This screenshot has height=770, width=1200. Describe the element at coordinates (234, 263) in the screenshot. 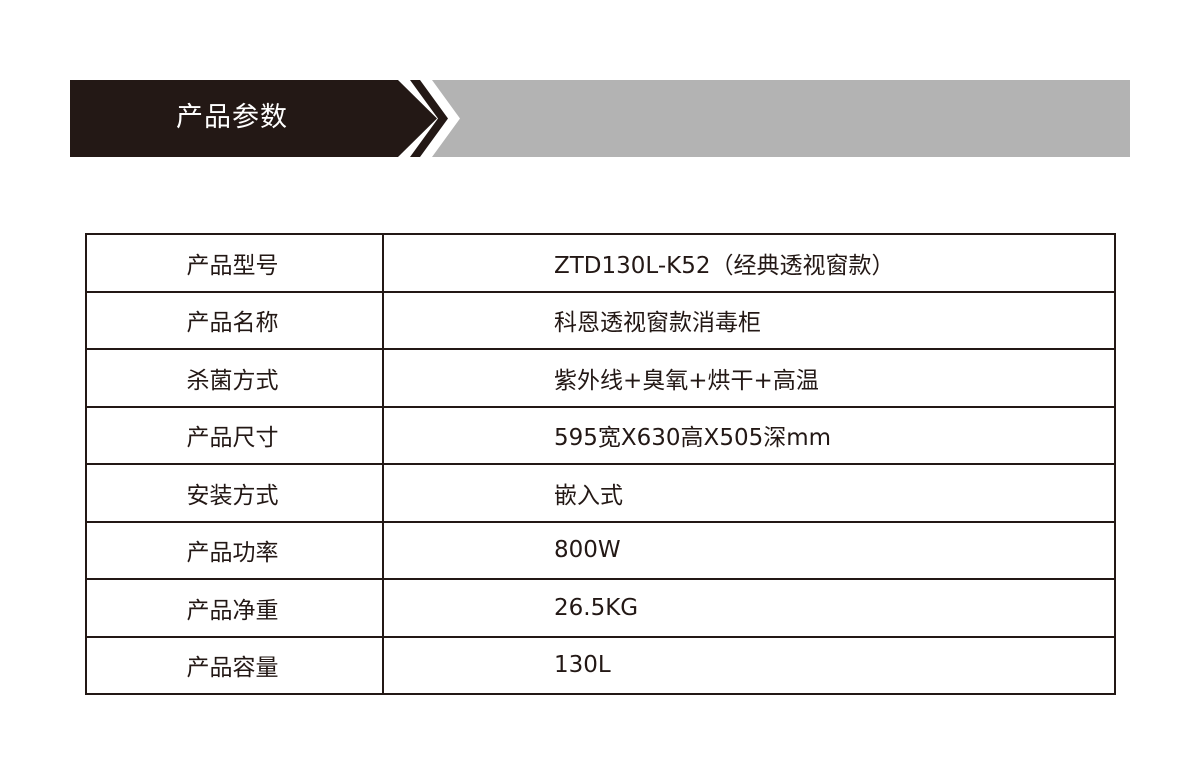

I see `spec-label: 产品型号` at that location.